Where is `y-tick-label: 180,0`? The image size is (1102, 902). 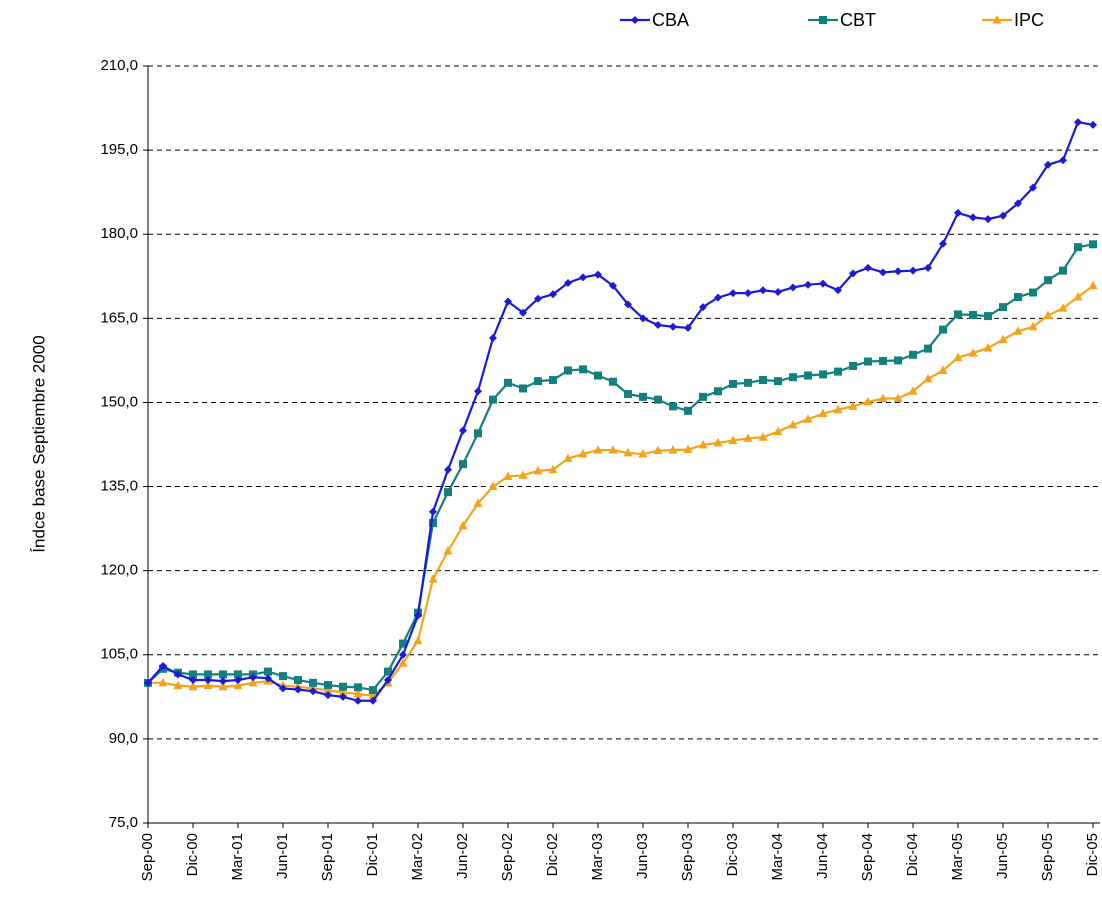 y-tick-label: 180,0 is located at coordinates (119, 233).